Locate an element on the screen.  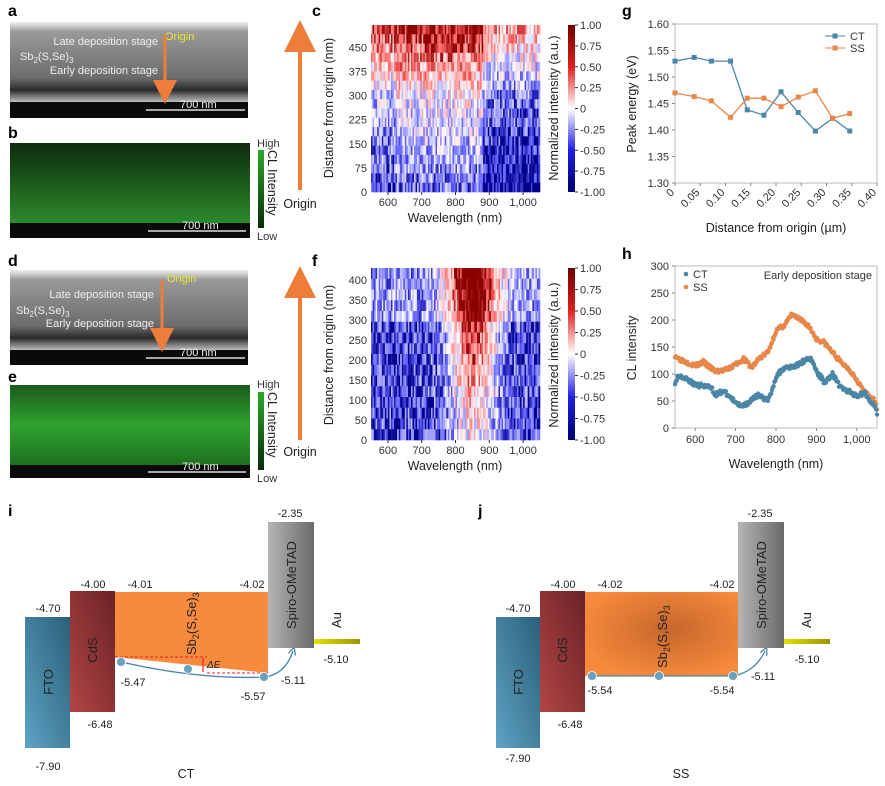
x-tick-label: 600 is located at coordinates (388, 203).